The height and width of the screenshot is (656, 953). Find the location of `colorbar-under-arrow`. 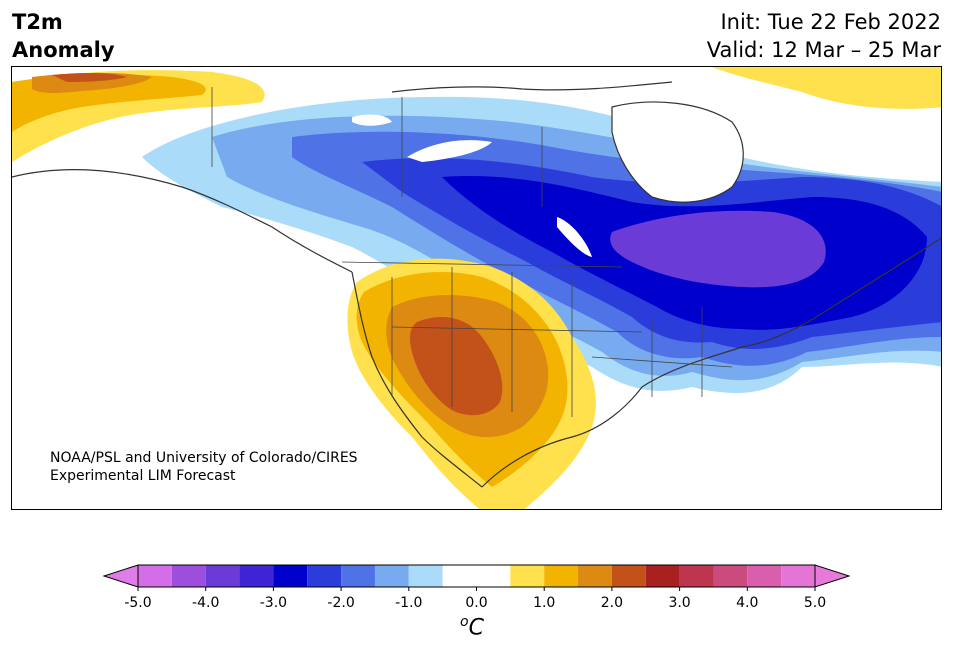

colorbar-under-arrow is located at coordinates (120, 576).